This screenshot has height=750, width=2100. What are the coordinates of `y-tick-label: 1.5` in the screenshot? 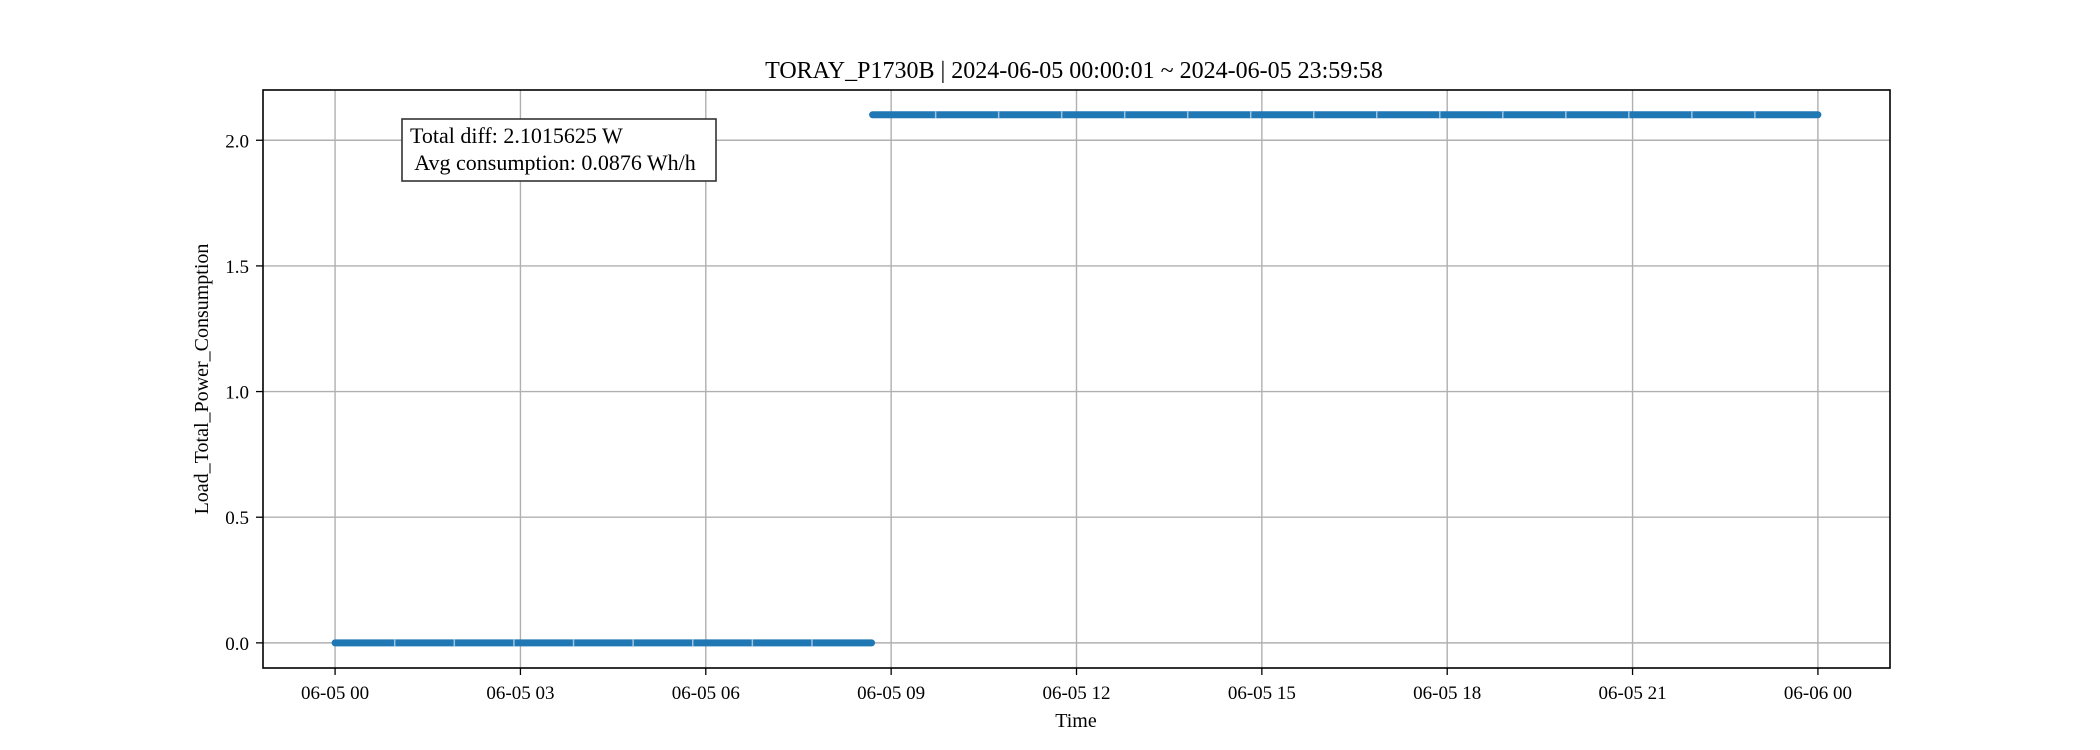 It's located at (237, 267).